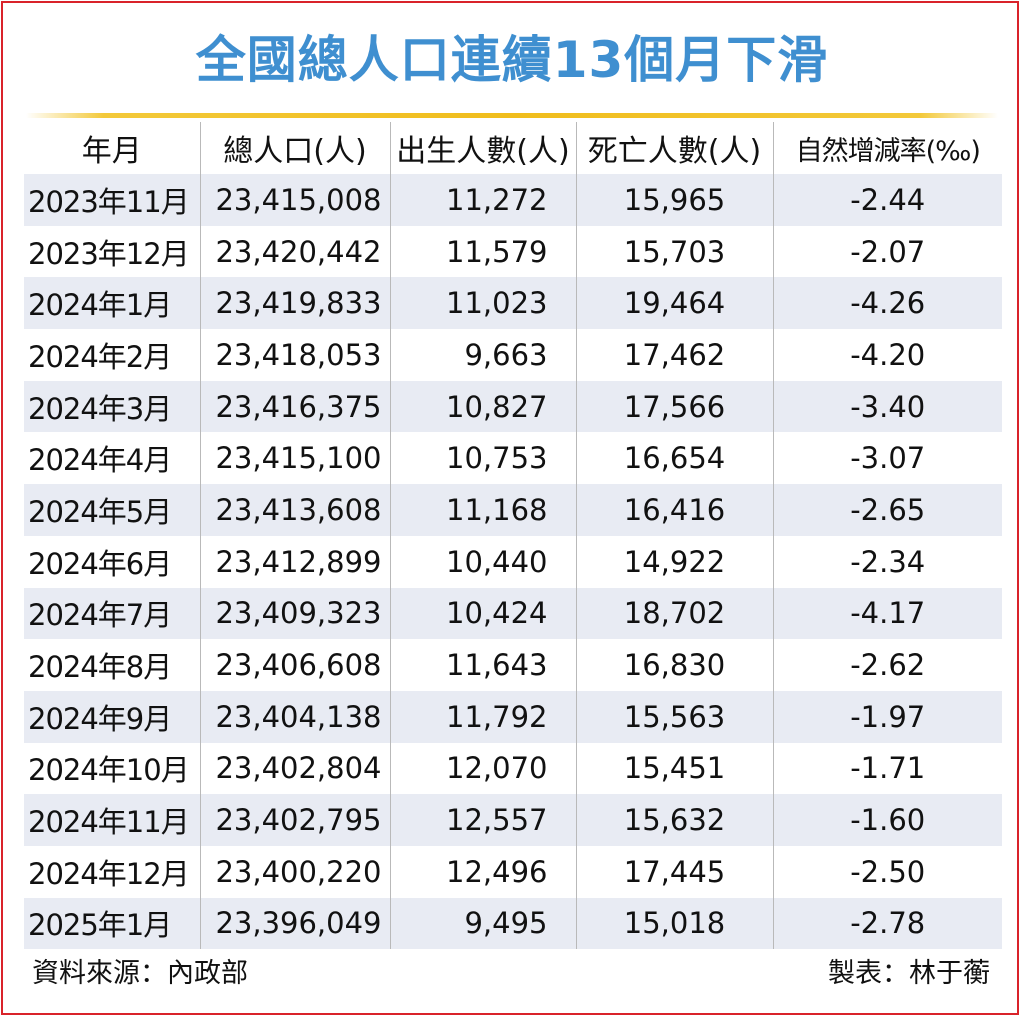 Image resolution: width=1024 pixels, height=1020 pixels. I want to click on table-row: 2024年7月 23,409,323 10,424 18,702 -4.17, so click(513, 613).